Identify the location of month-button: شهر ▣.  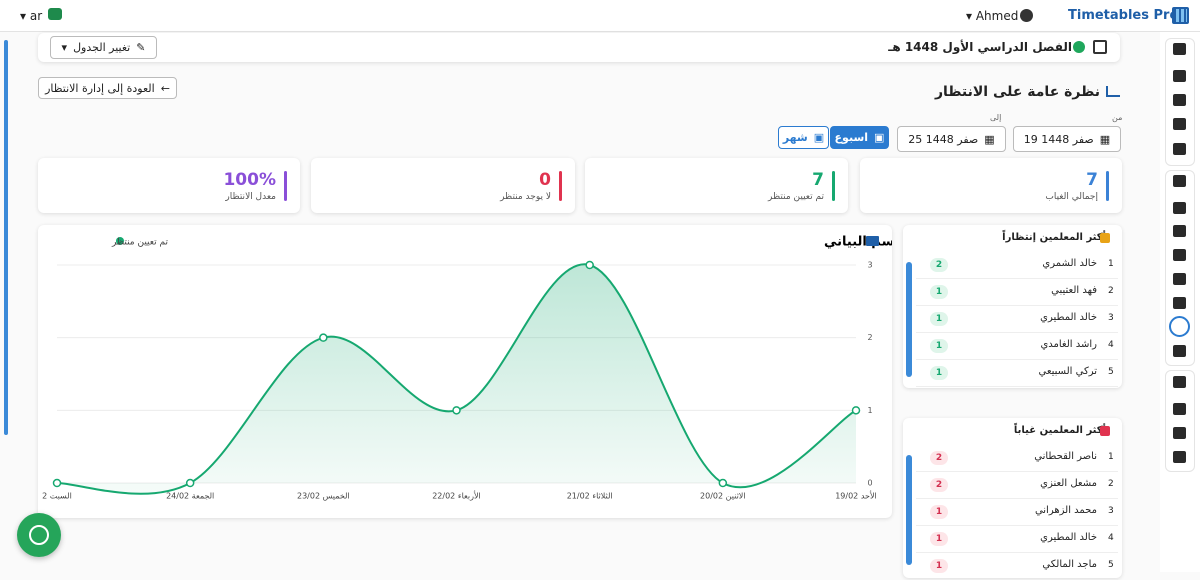
(803, 137).